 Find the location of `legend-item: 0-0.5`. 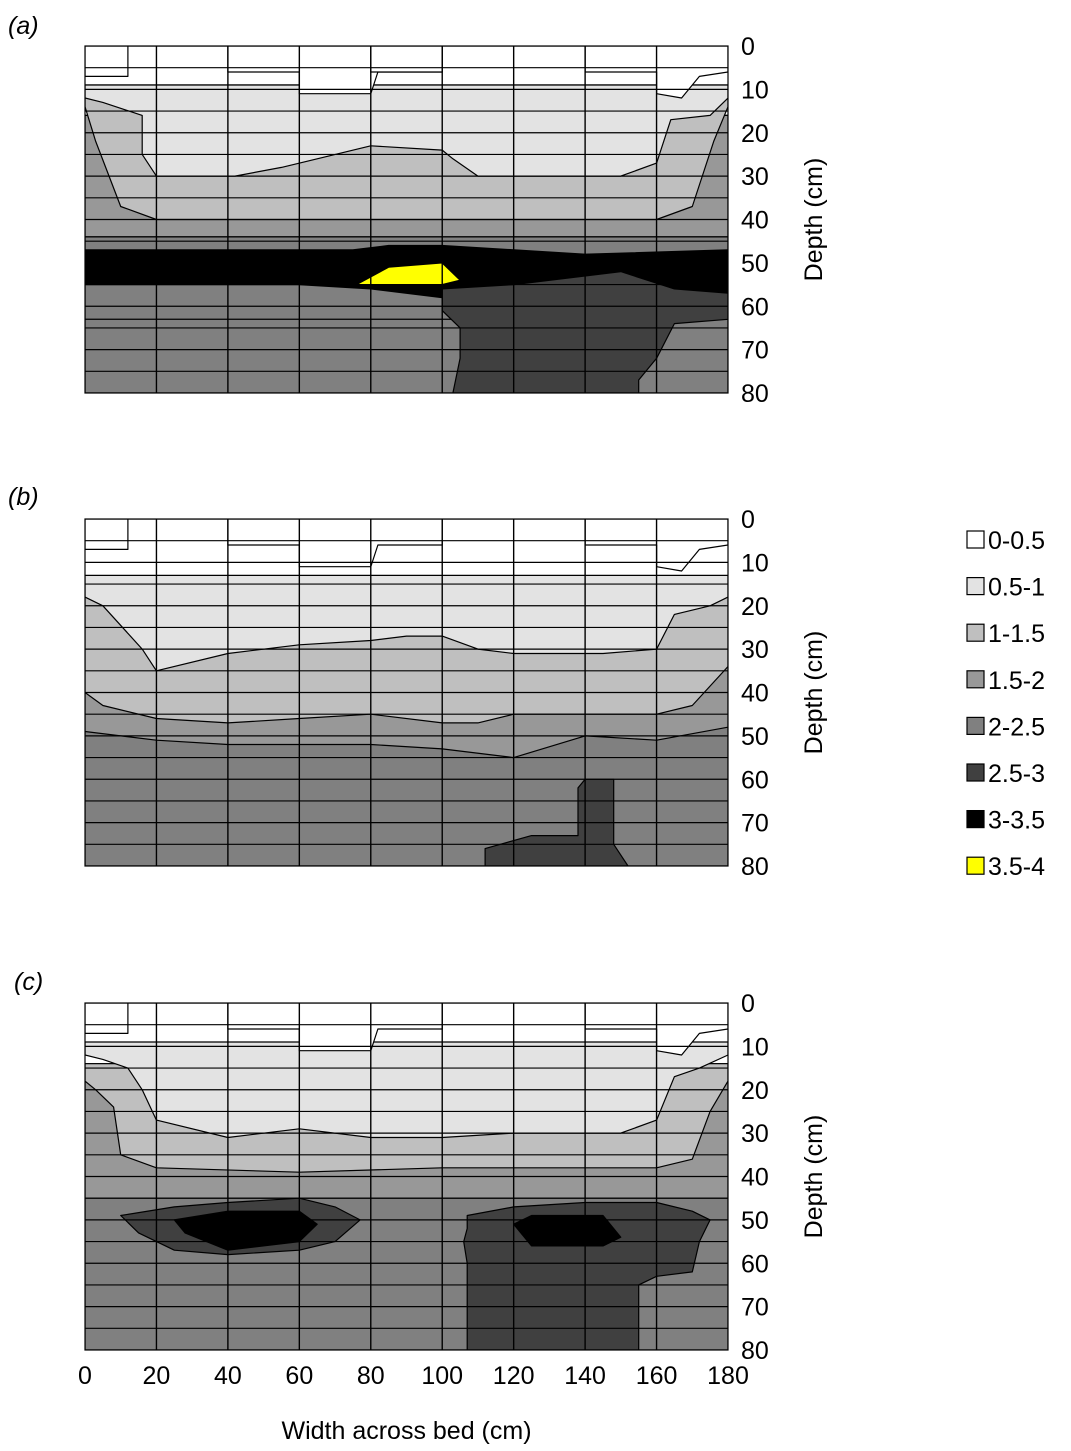

legend-item: 0-0.5 is located at coordinates (1005, 541).